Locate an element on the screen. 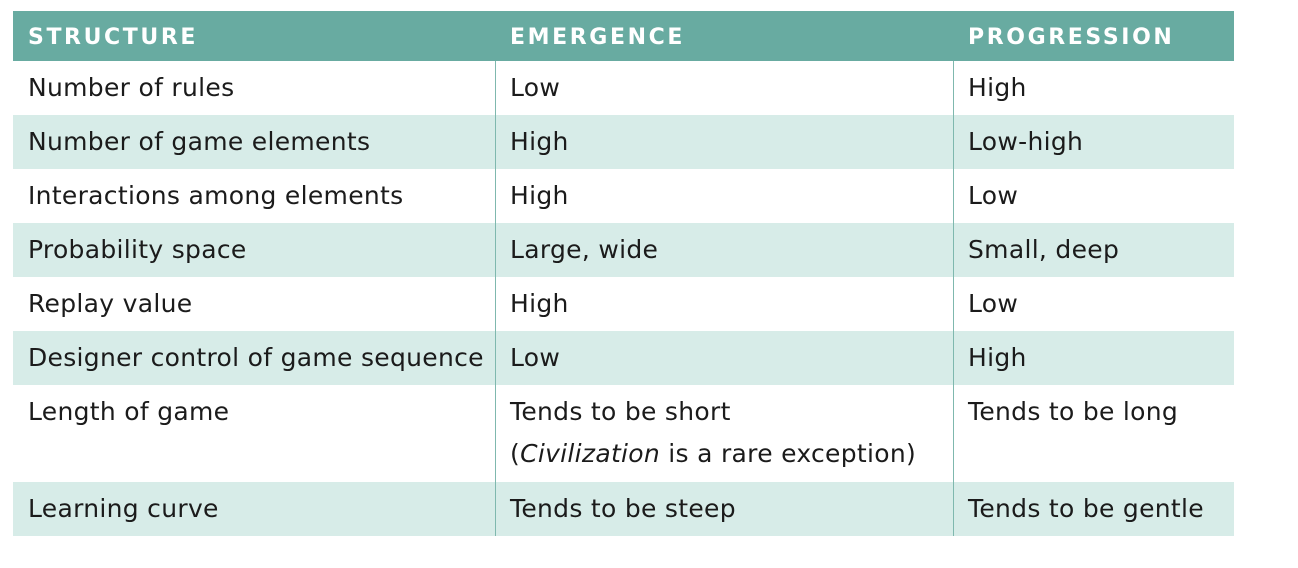 The height and width of the screenshot is (568, 1298). column-header-structure: STRUCTURE is located at coordinates (113, 37).